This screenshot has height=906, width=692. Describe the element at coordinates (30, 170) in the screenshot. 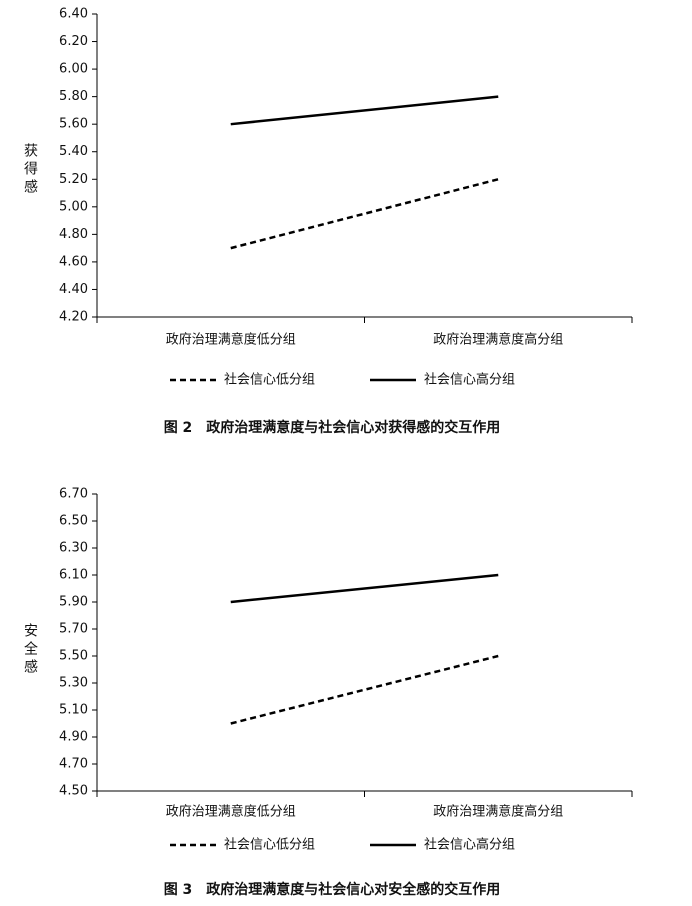

I see `y-axis-label: 获得感` at that location.